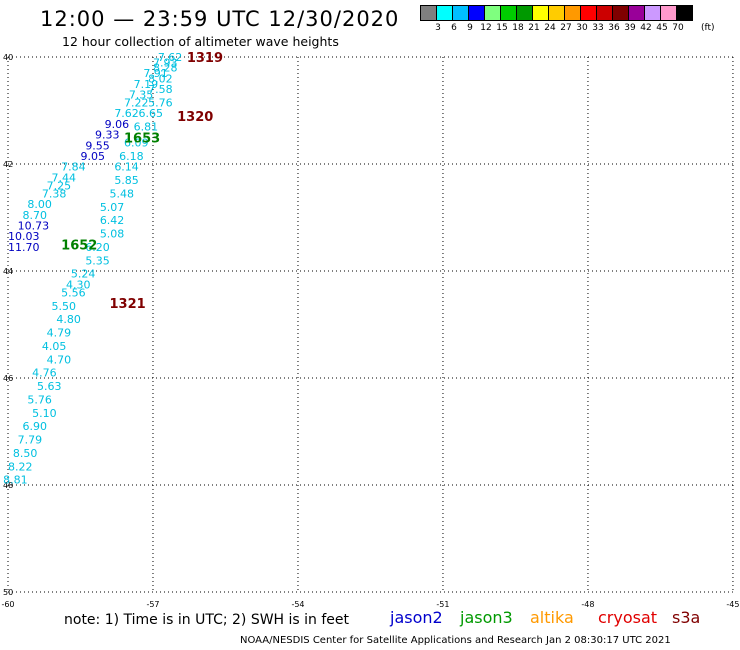  I want to click on wave-height-value: 7.25, so click(59, 185).